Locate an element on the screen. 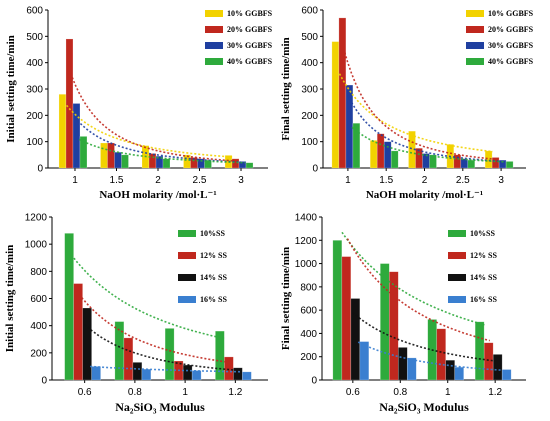  legend-label: 16% SS is located at coordinates (213, 299).